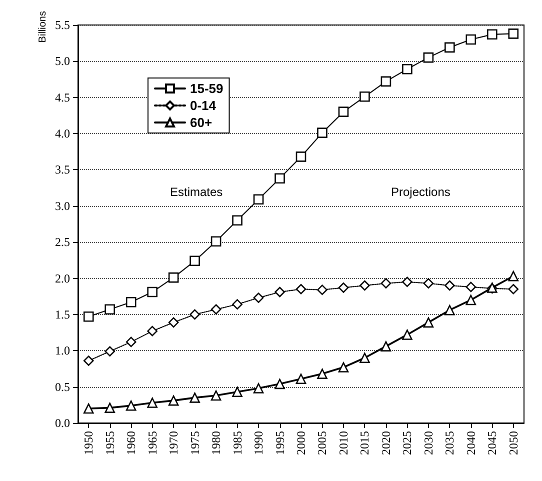 The image size is (542, 481). I want to click on y-axis-title: Billions, so click(43, 27).